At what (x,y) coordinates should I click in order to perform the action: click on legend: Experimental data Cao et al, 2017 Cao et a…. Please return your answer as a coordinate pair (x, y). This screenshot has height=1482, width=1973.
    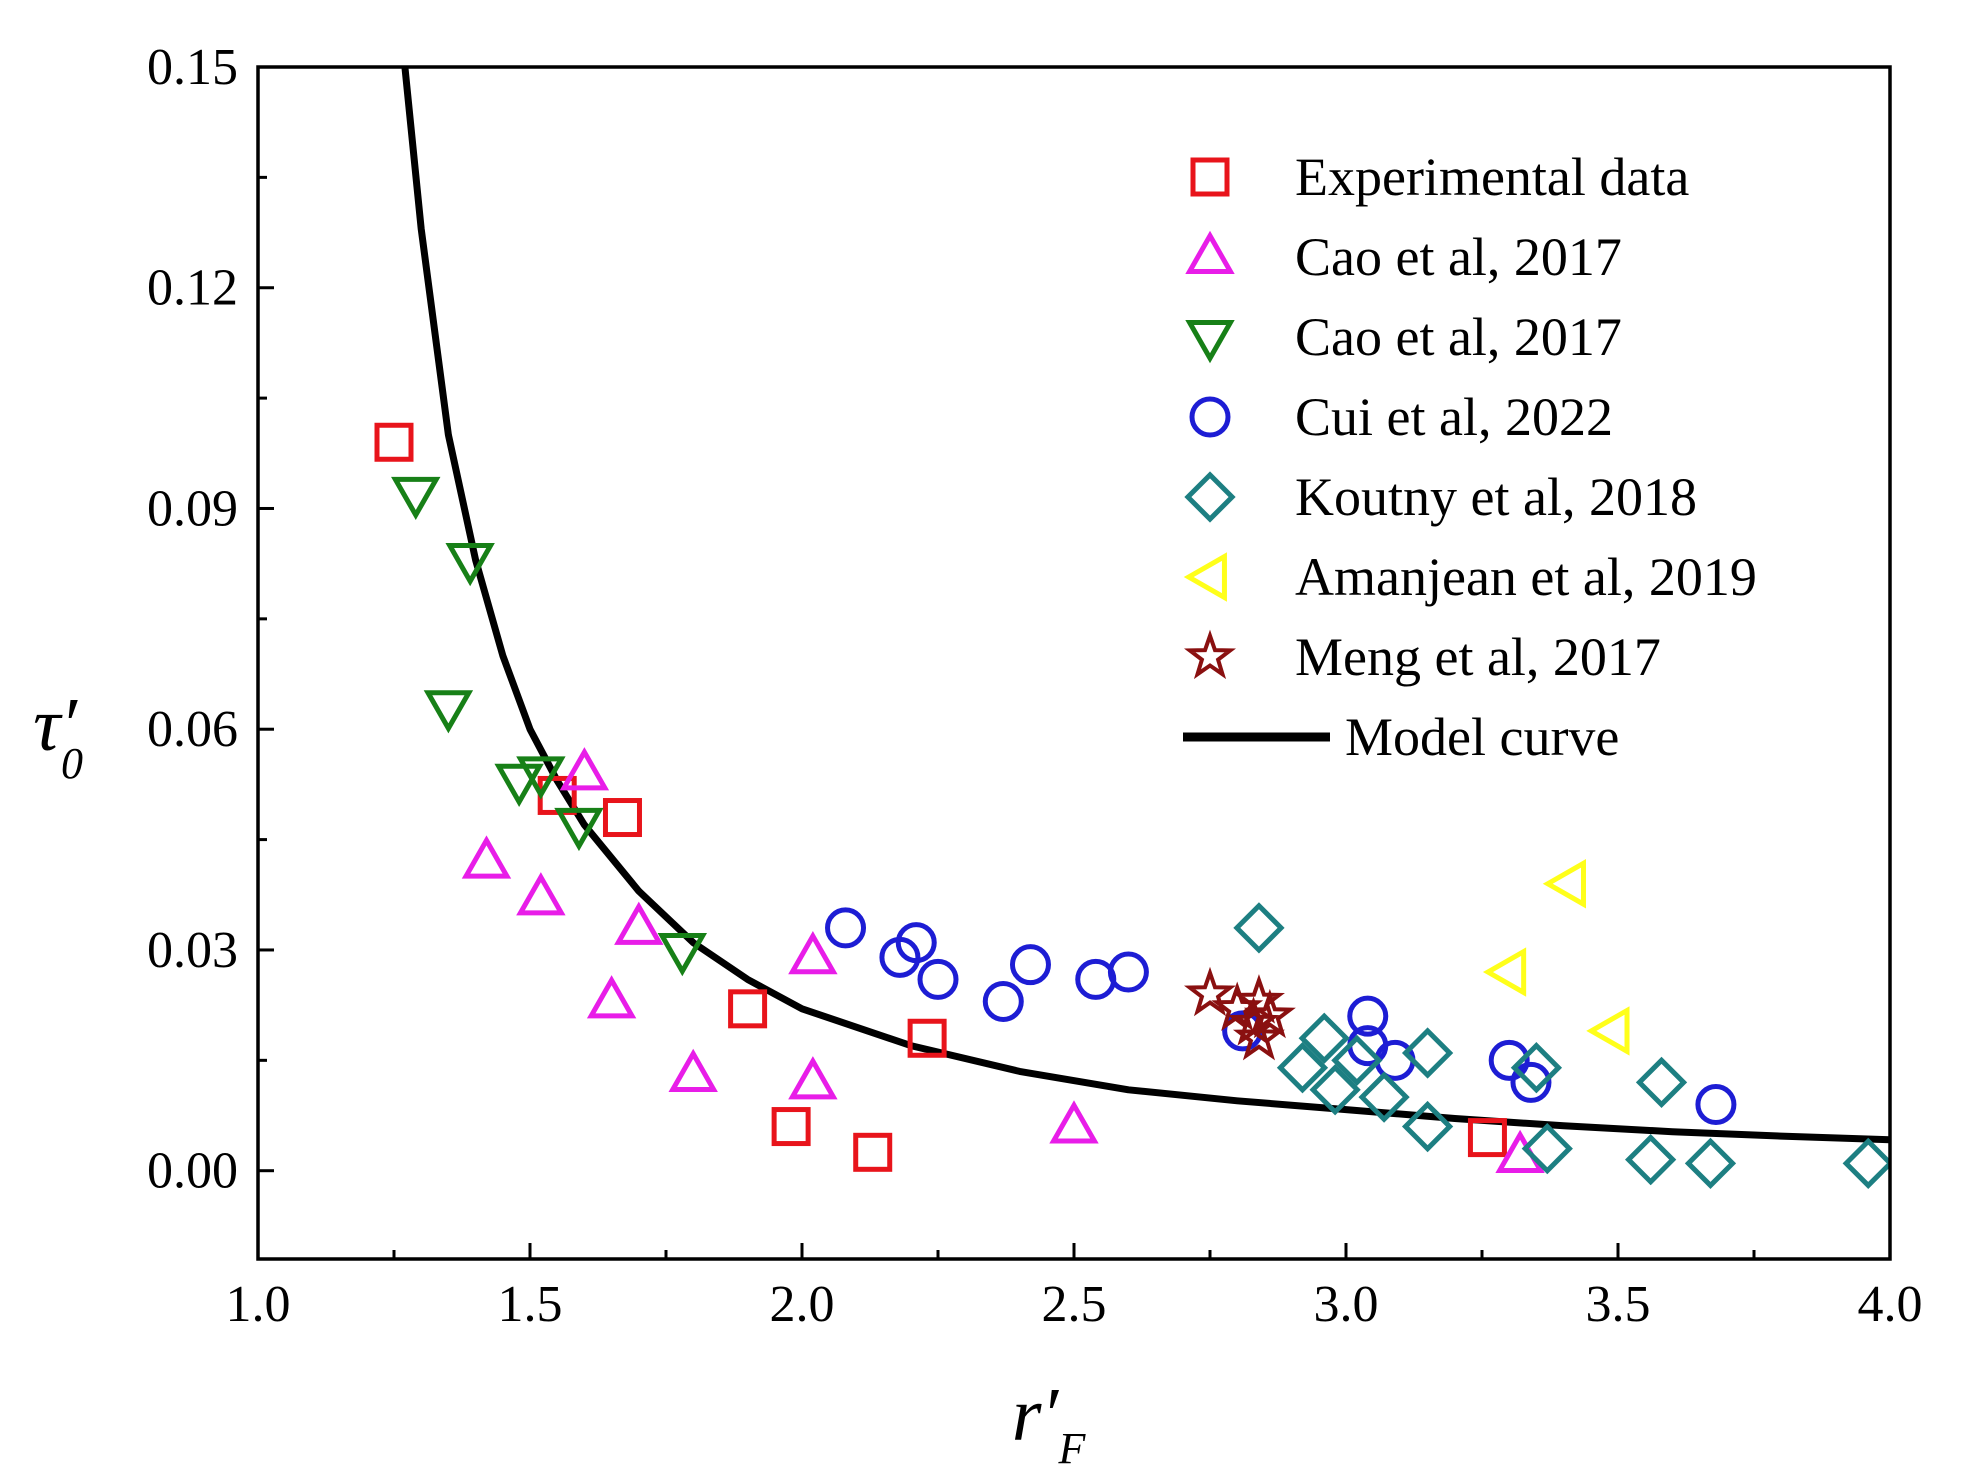
    Looking at the image, I should click on (1470, 457).